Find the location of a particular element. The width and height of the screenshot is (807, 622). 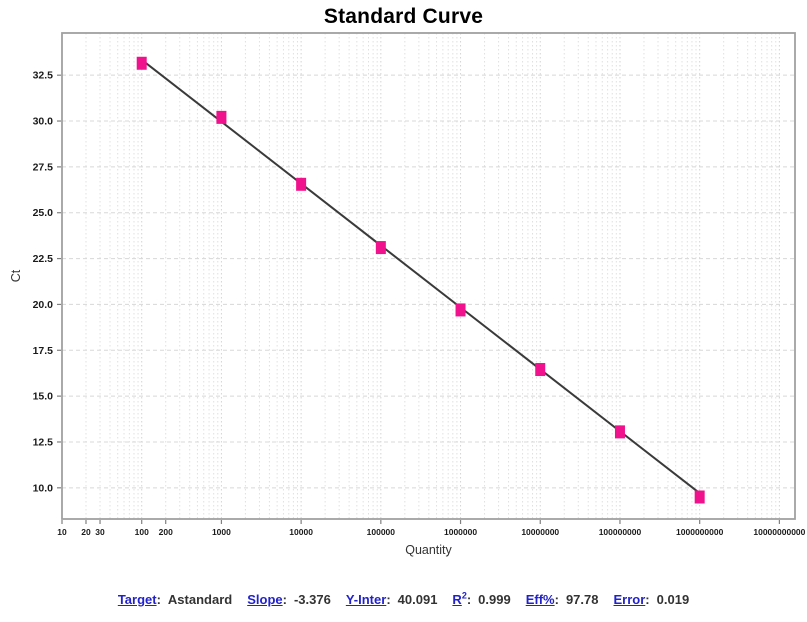

stat-target: Target: Astandard is located at coordinates (175, 599).